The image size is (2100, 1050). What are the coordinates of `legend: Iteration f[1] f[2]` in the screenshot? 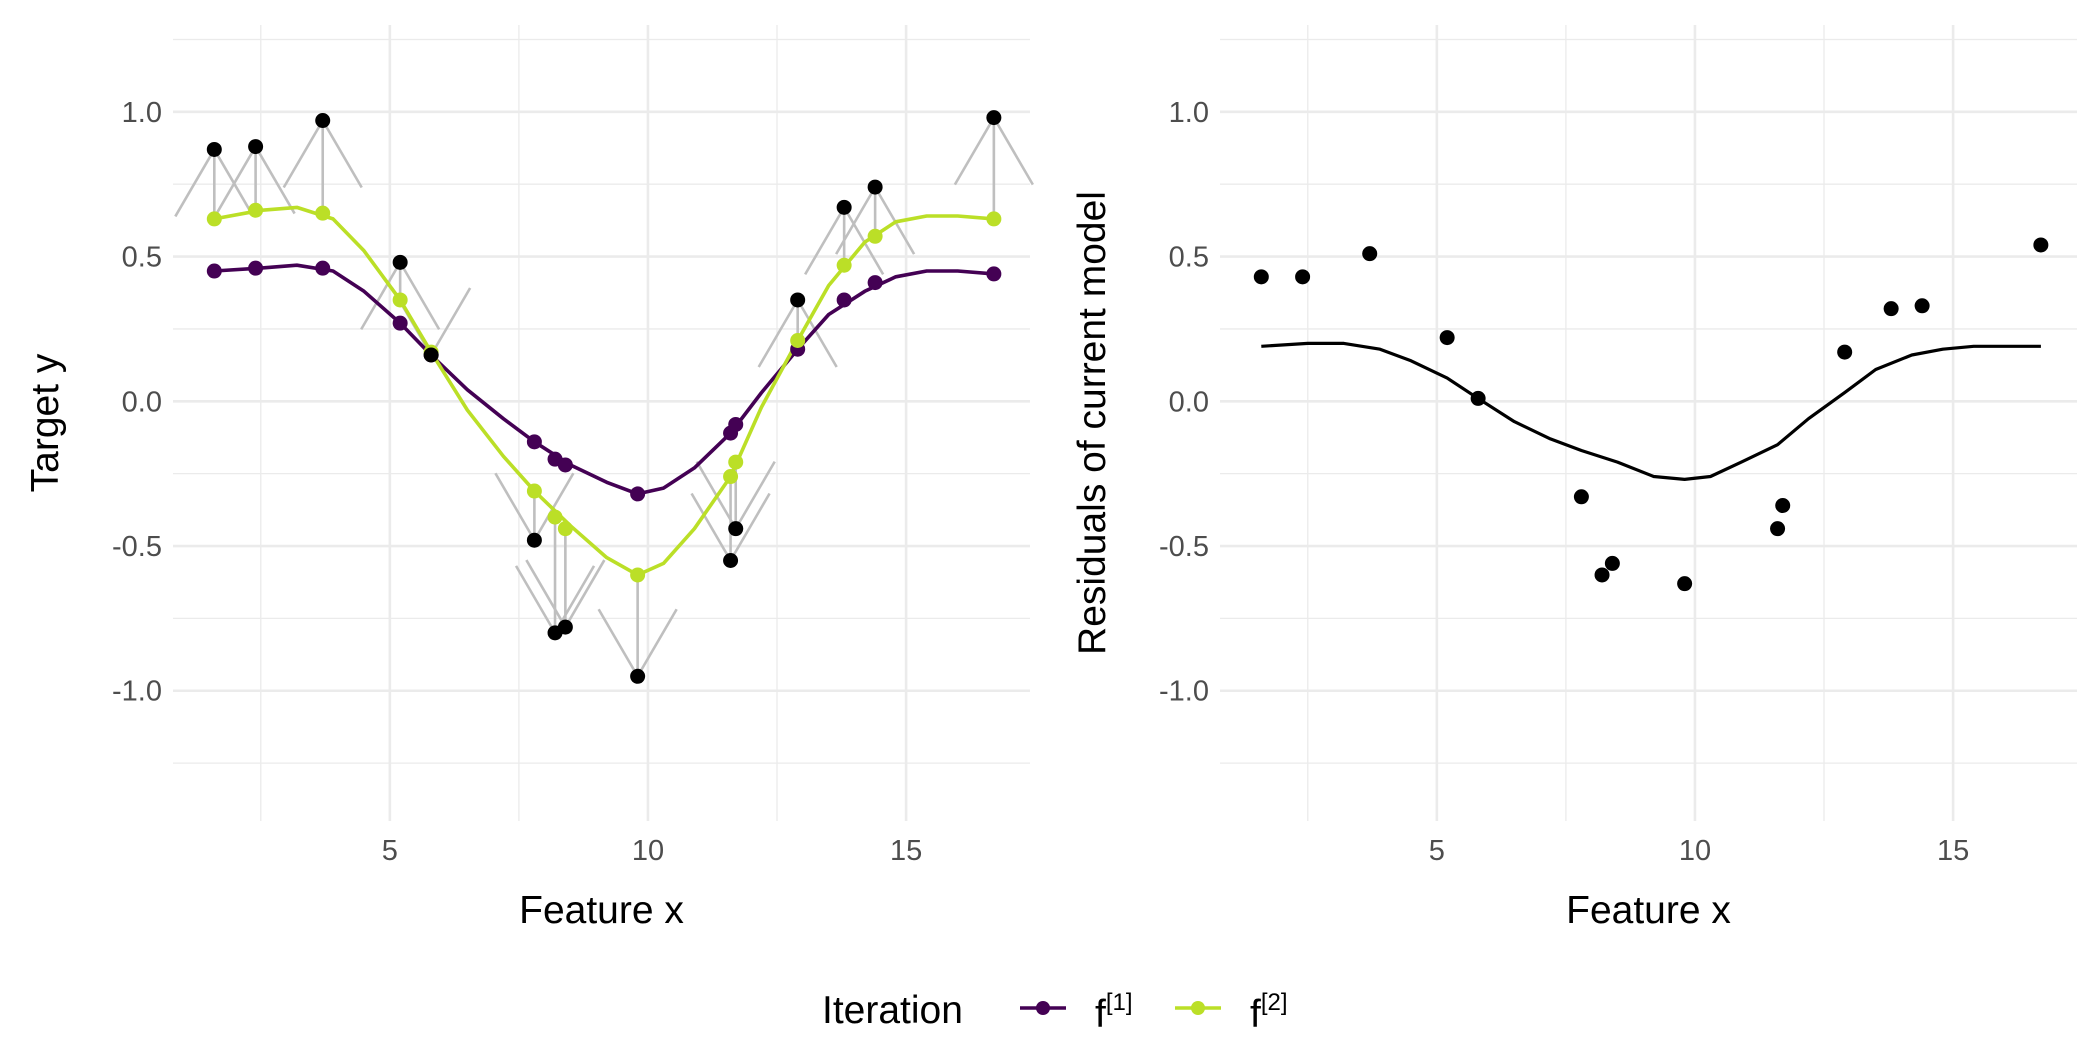 It's located at (1055, 1012).